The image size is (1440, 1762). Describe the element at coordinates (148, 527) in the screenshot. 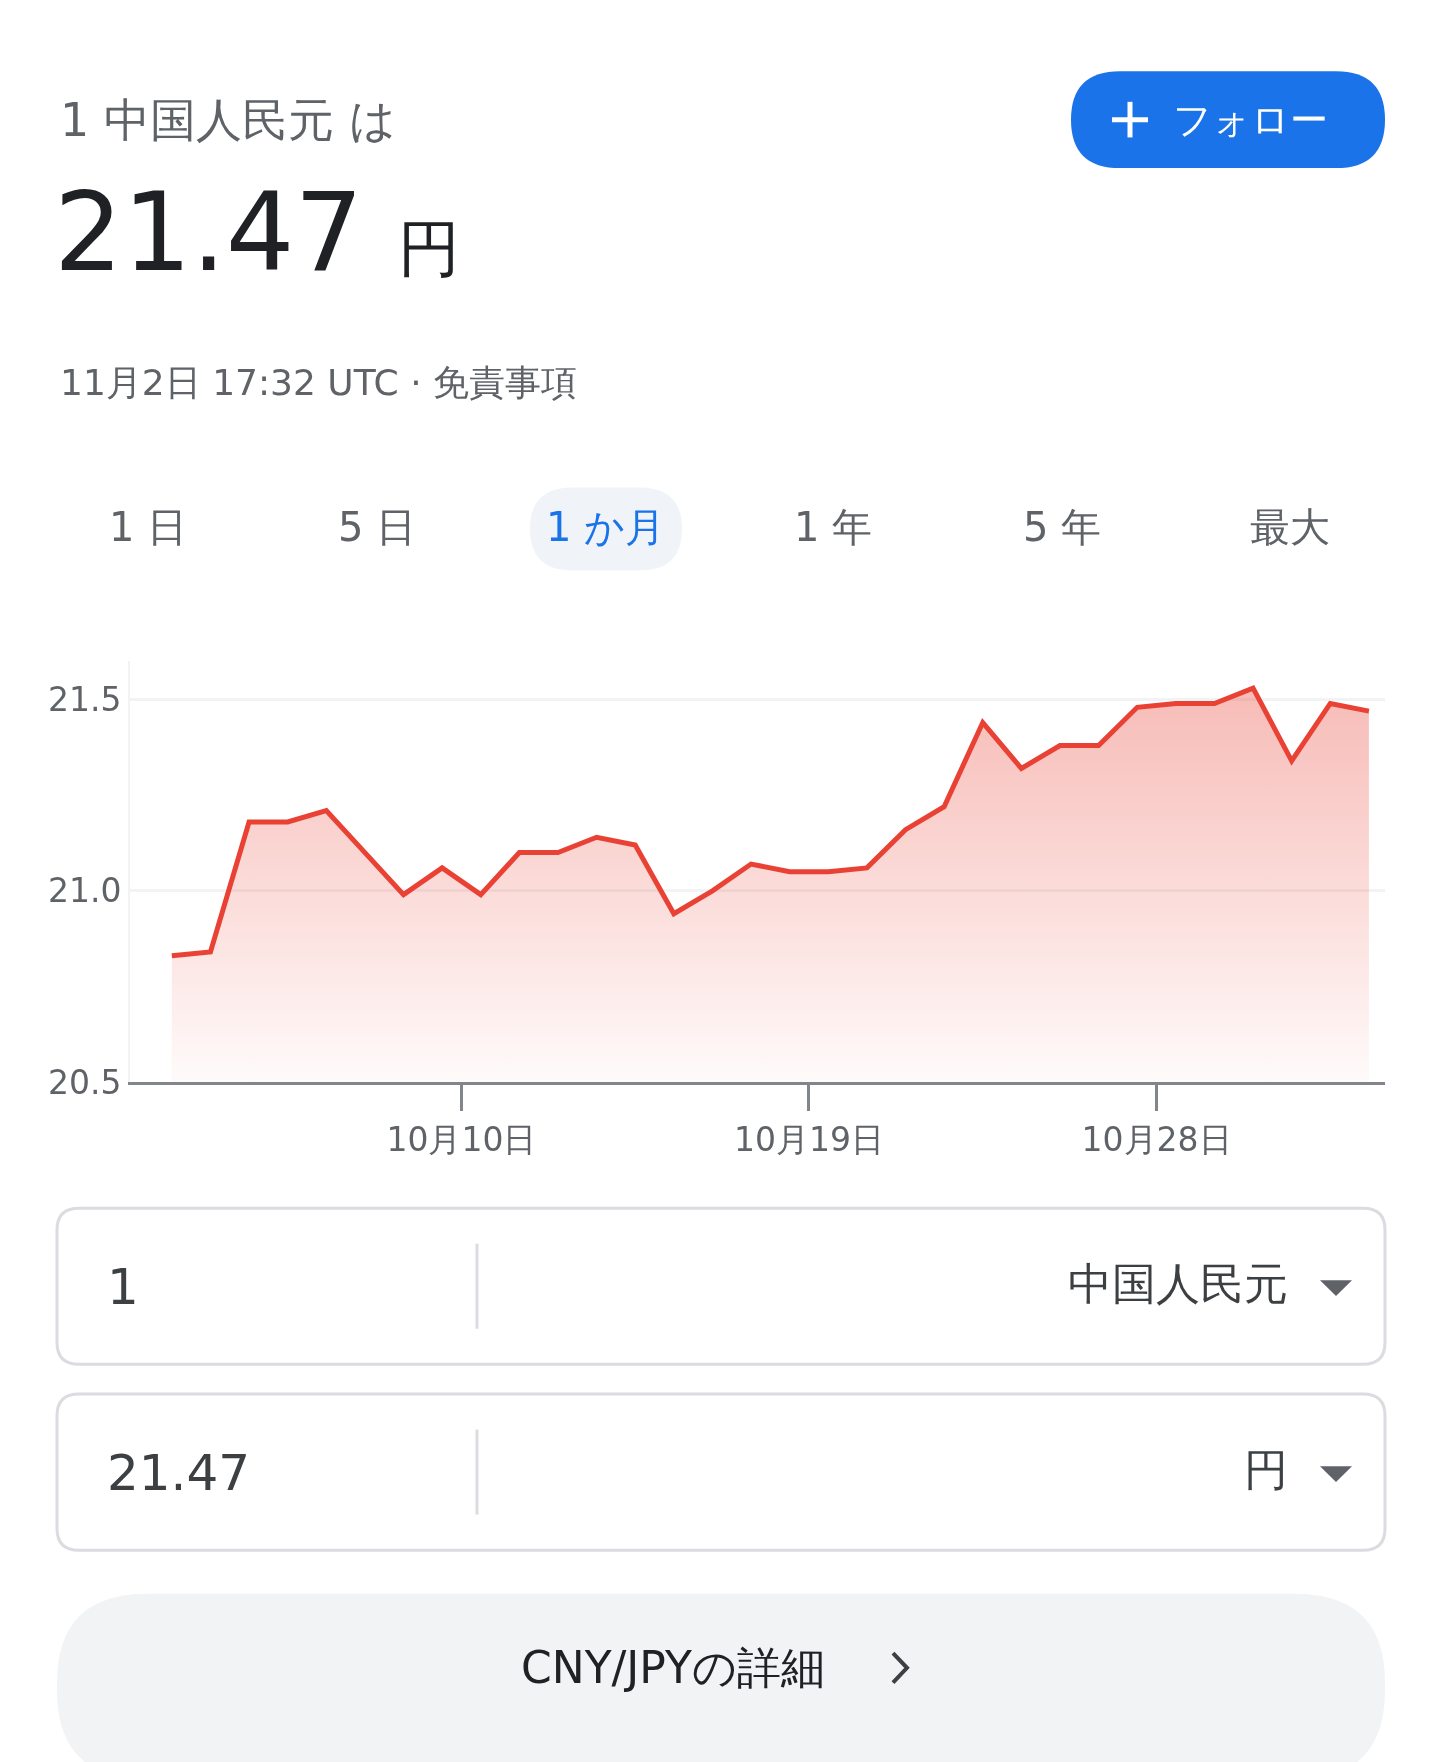

I see `text: 1 日` at that location.